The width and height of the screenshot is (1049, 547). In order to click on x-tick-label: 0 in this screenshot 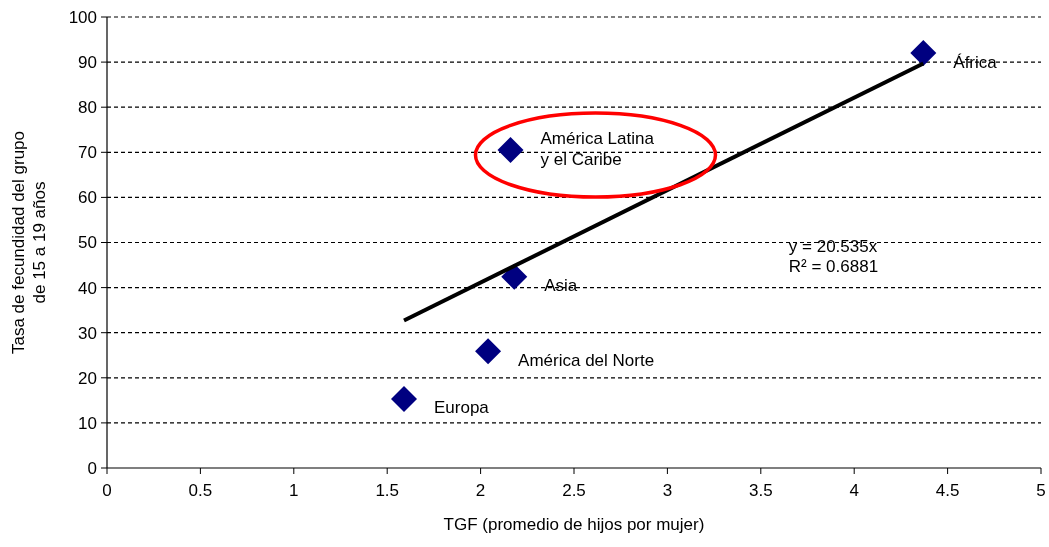, I will do `click(107, 490)`.